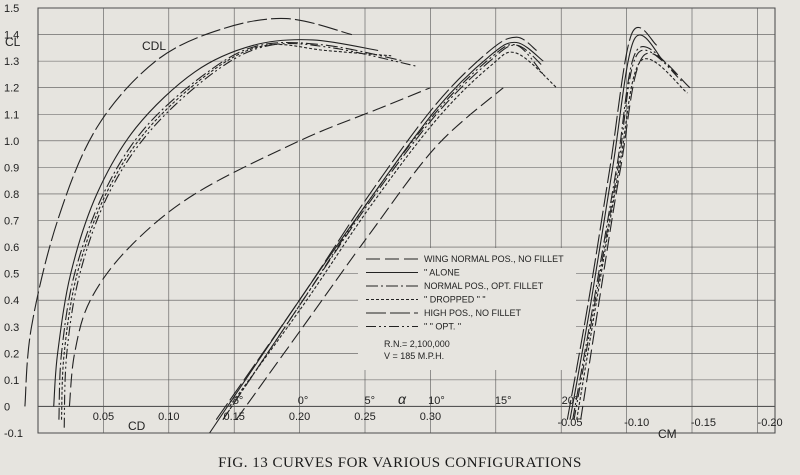 The image size is (800, 475). Describe the element at coordinates (303, 401) in the screenshot. I see `alpha-tick-label: 0°` at that location.